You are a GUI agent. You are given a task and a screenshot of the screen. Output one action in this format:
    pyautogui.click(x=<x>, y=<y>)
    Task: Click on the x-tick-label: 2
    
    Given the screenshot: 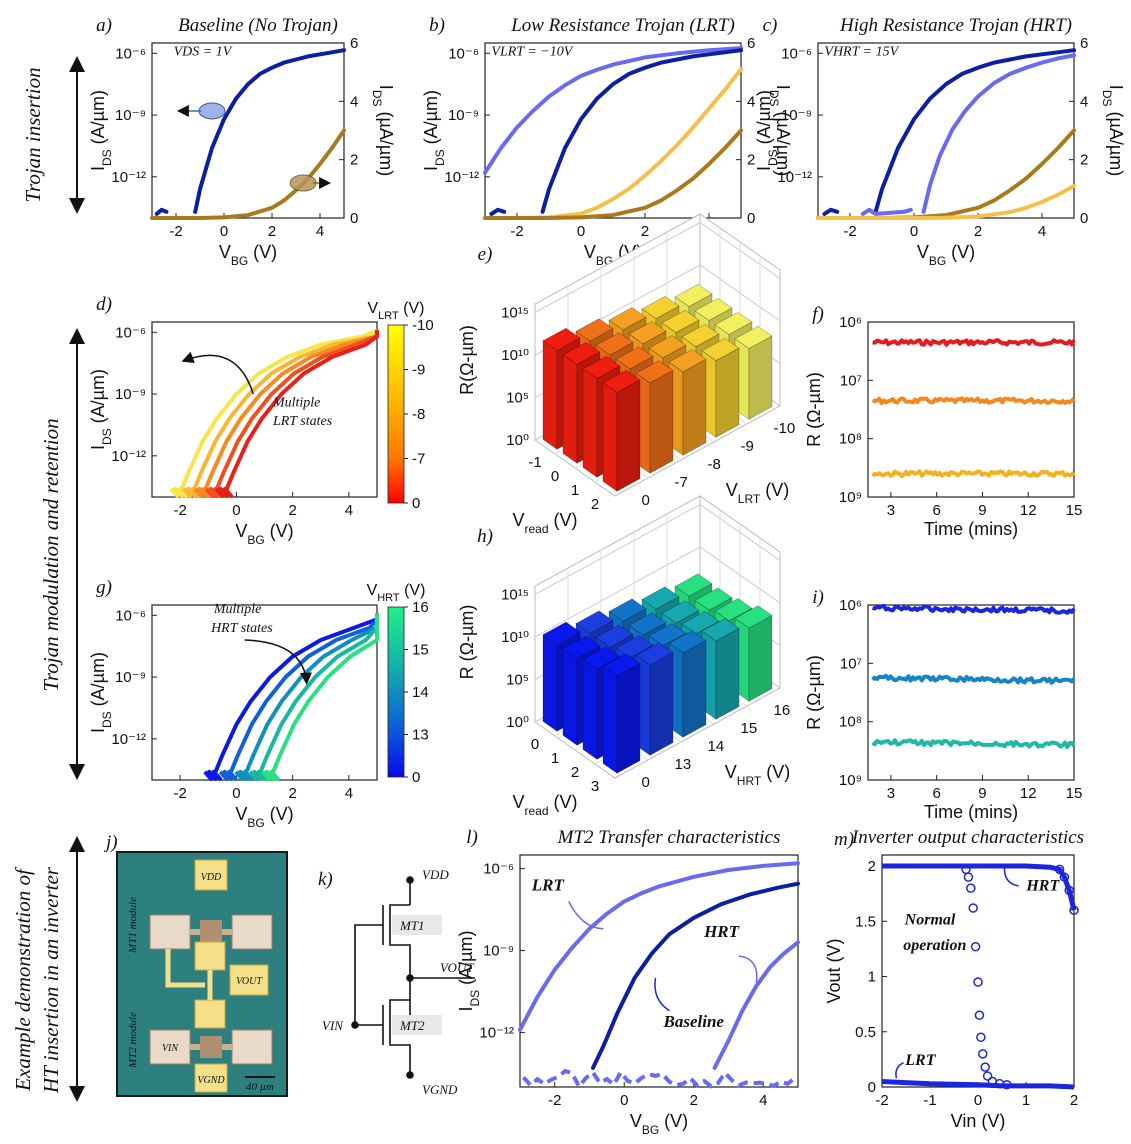 What is the action you would take?
    pyautogui.click(x=595, y=504)
    